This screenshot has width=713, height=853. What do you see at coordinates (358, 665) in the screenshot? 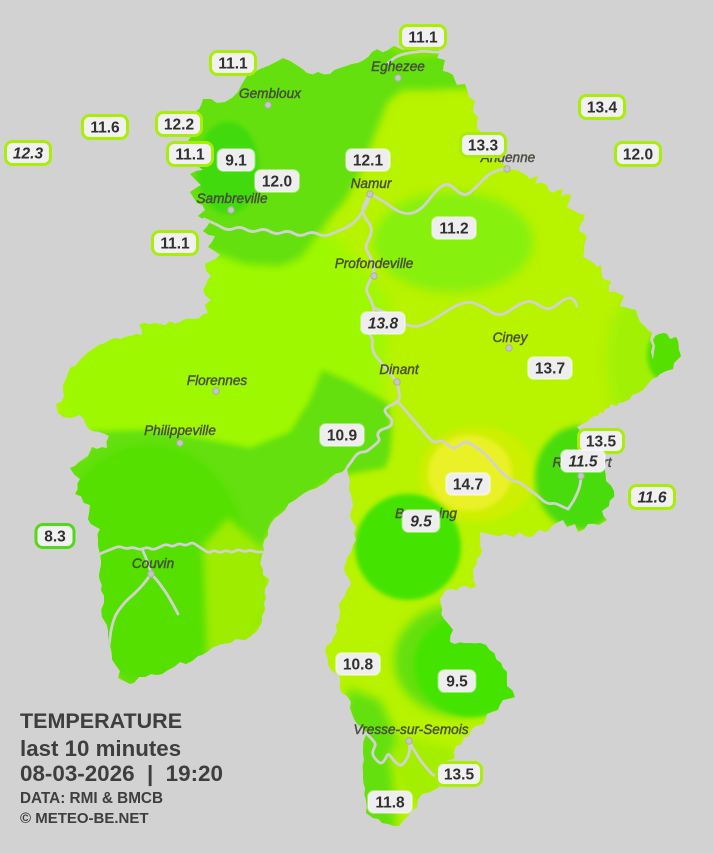
I see `svg-text: 10.8` at bounding box center [358, 665].